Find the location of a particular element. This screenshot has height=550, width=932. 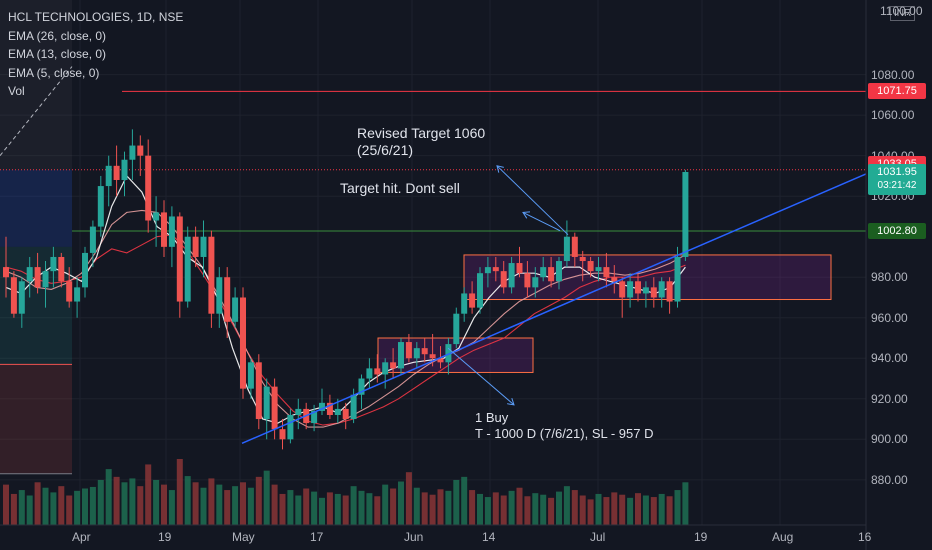

price-tag-last: 1031.95 03:21:42 is located at coordinates (897, 179).